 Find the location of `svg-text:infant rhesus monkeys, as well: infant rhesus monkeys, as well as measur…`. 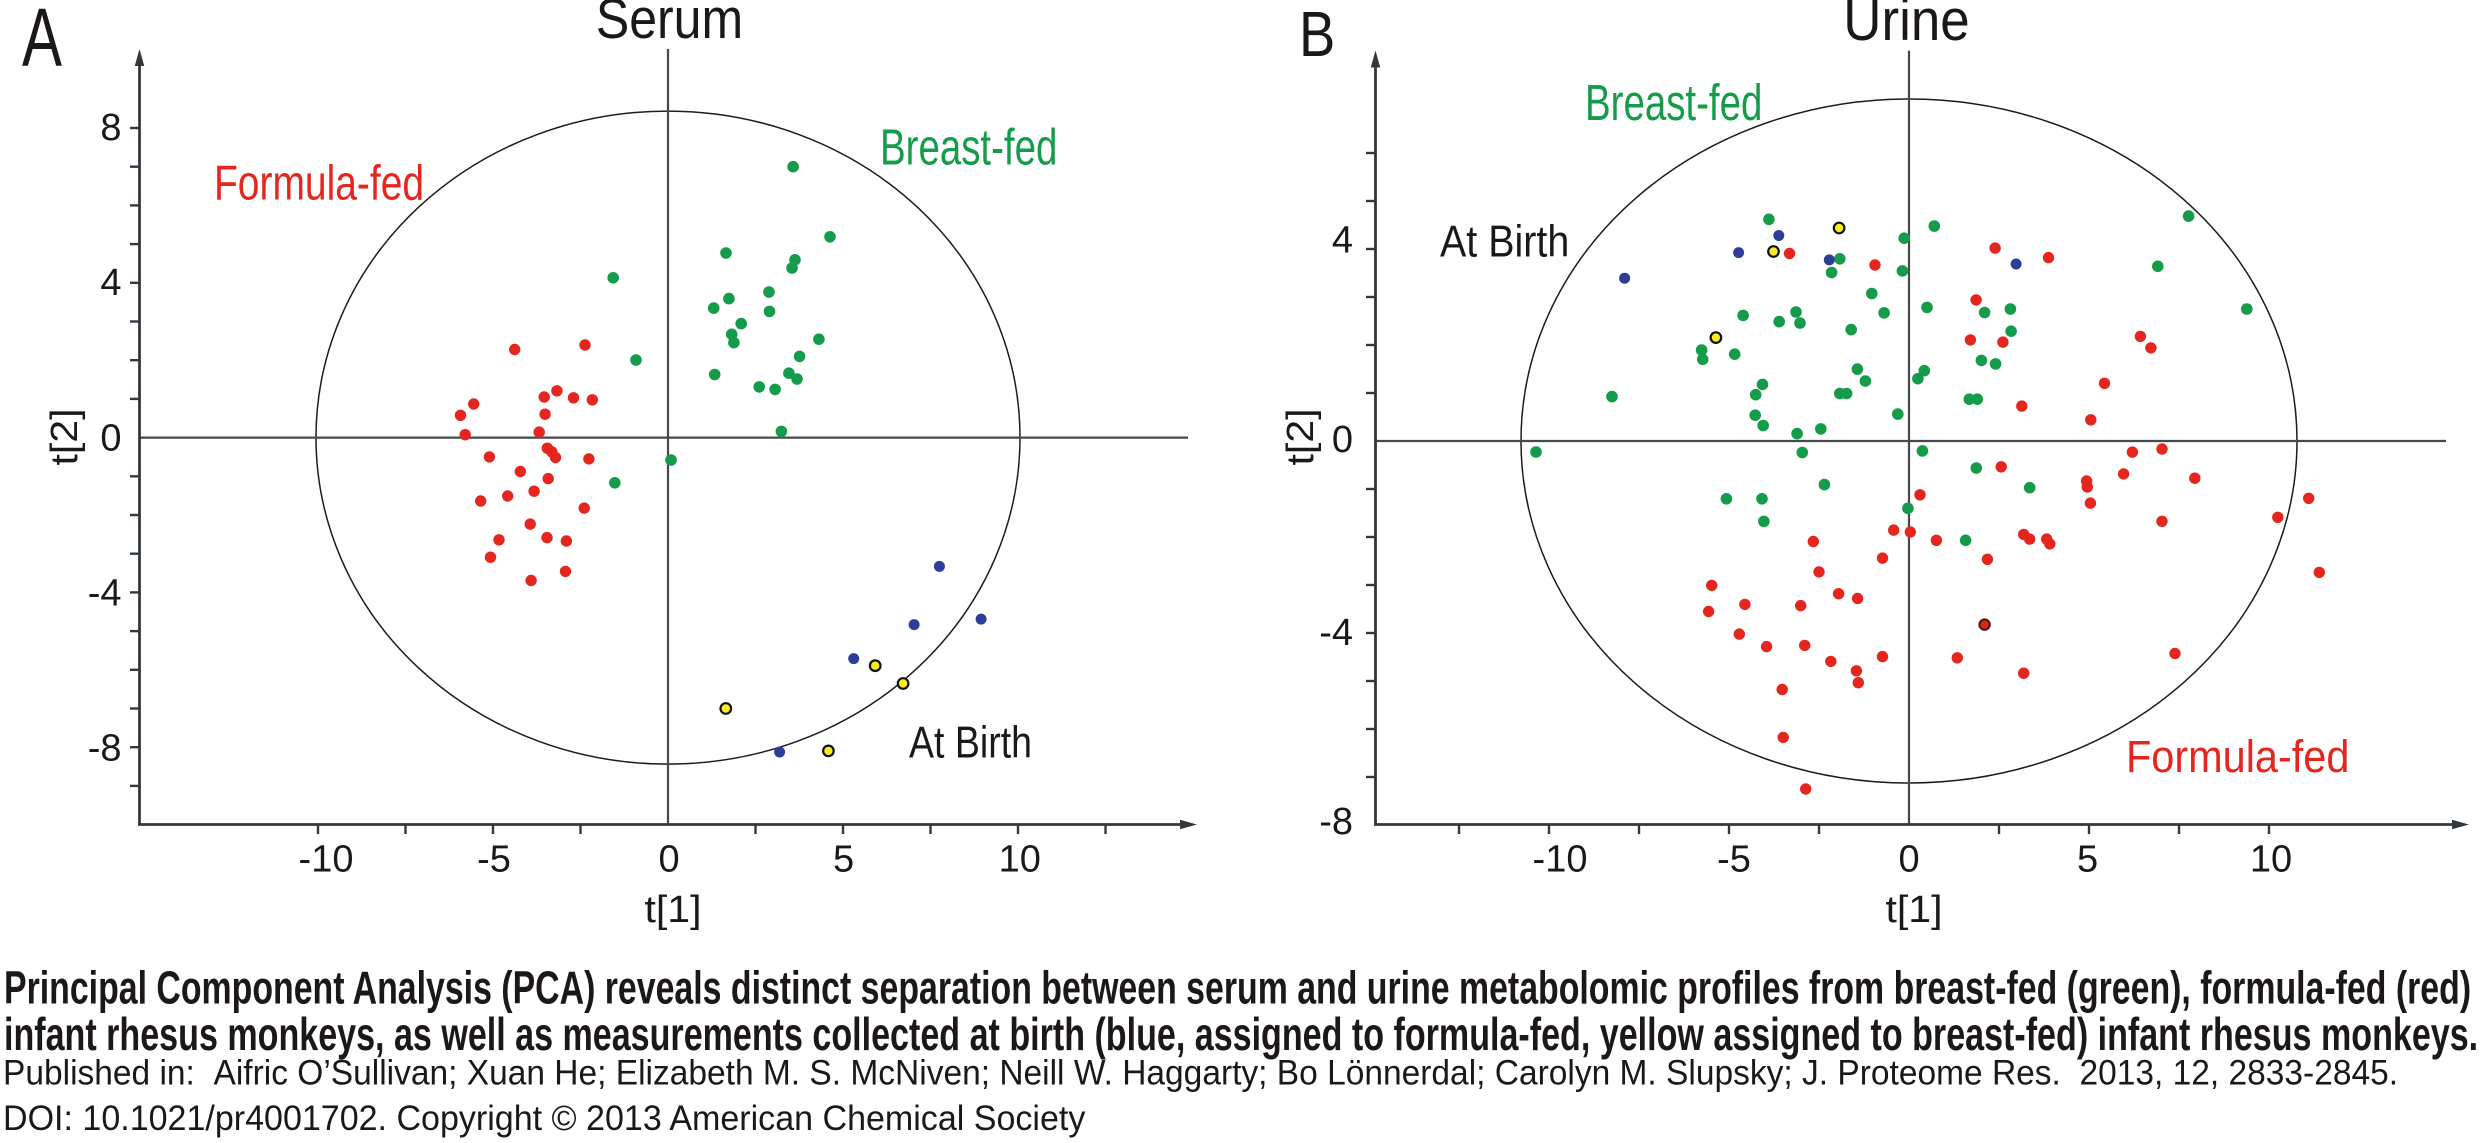

svg-text:infant rhesus monkeys, as well: infant rhesus monkeys, as well as measur… is located at coordinates (1241, 1034).